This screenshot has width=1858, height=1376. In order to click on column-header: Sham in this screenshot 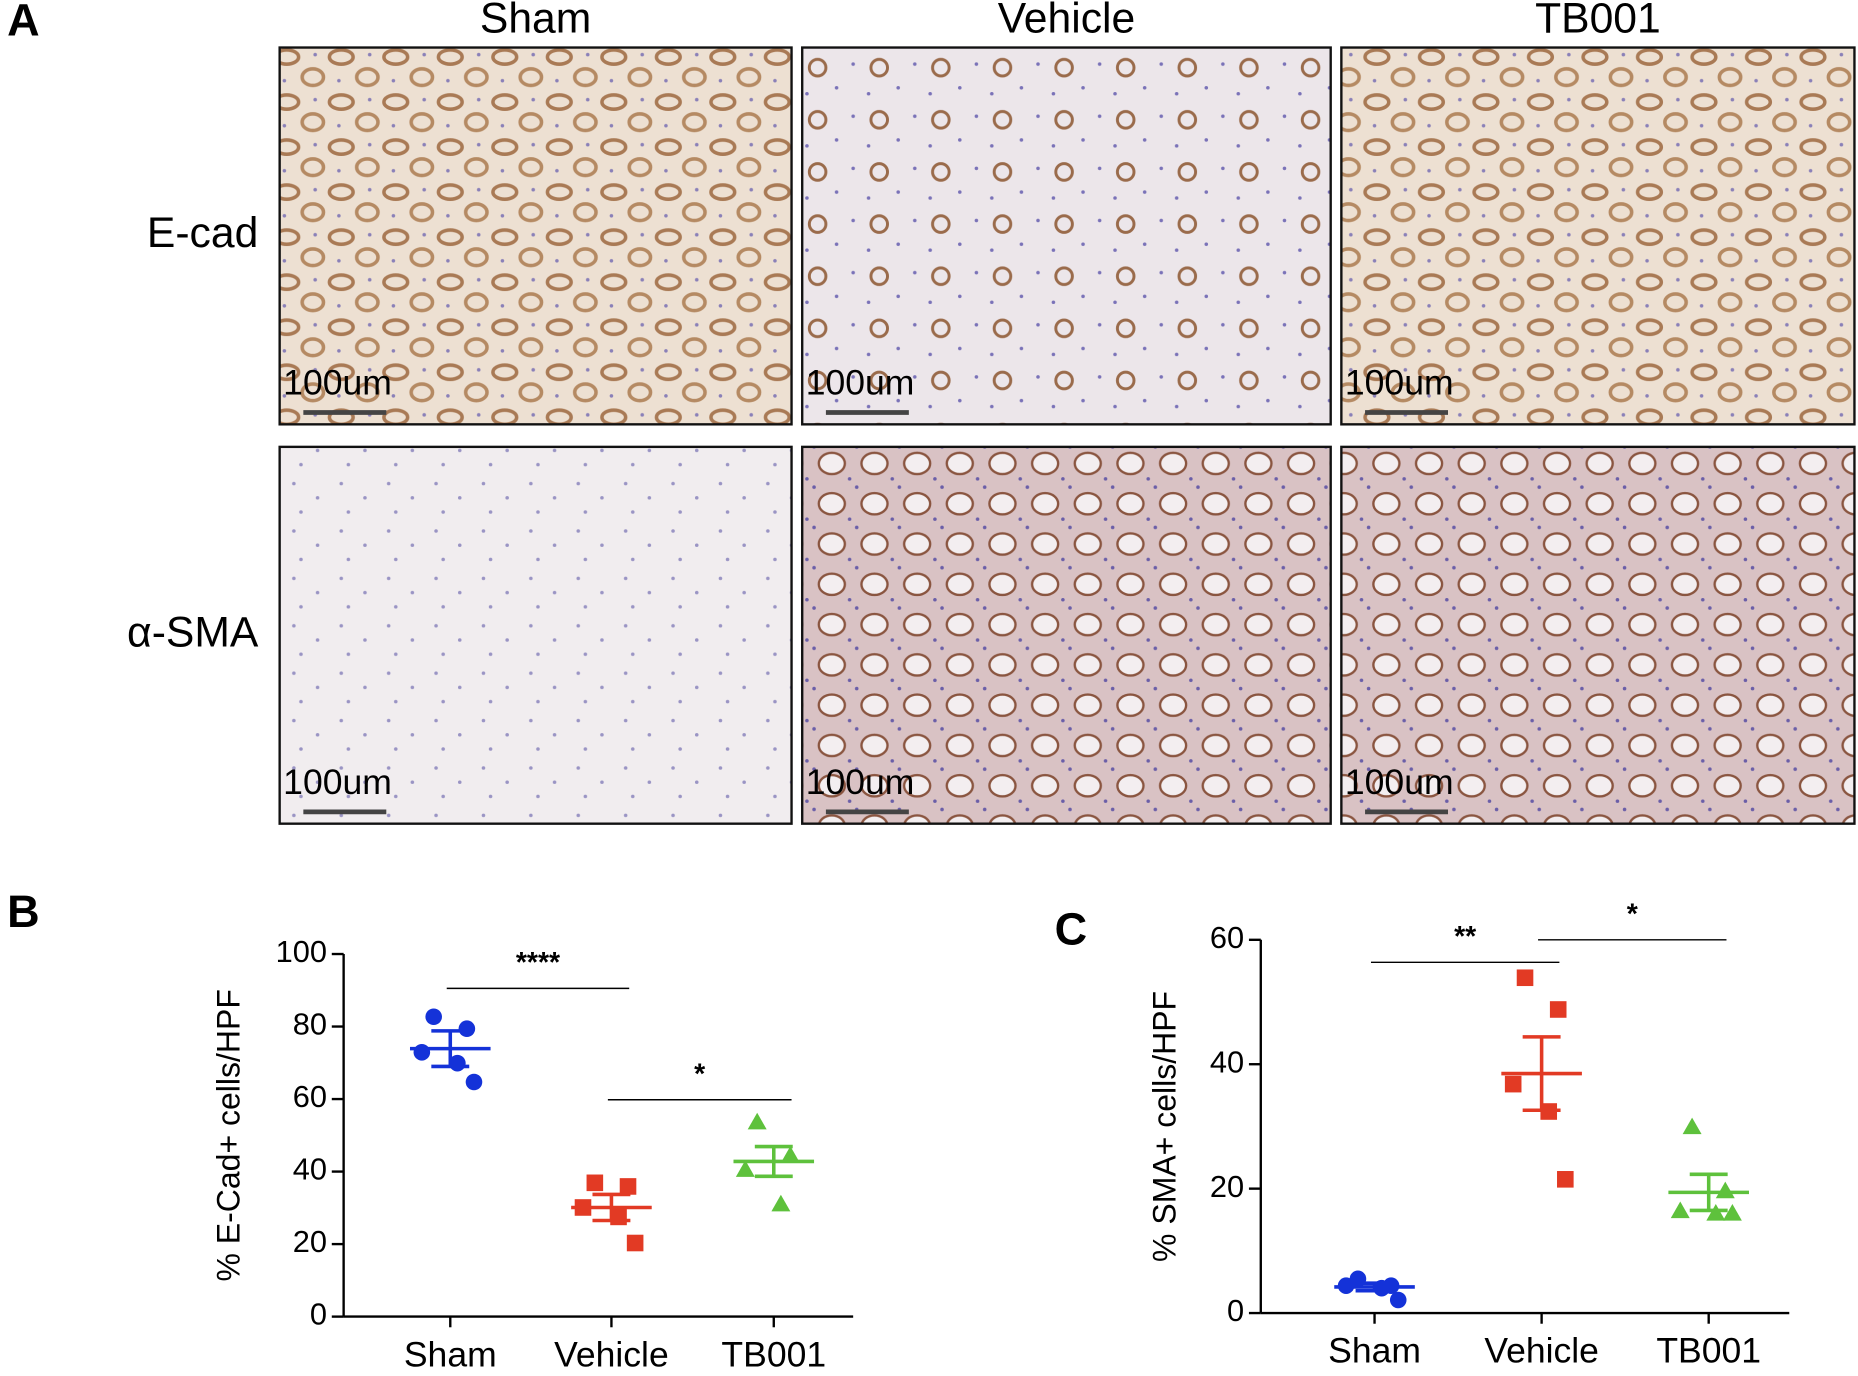, I will do `click(535, 21)`.